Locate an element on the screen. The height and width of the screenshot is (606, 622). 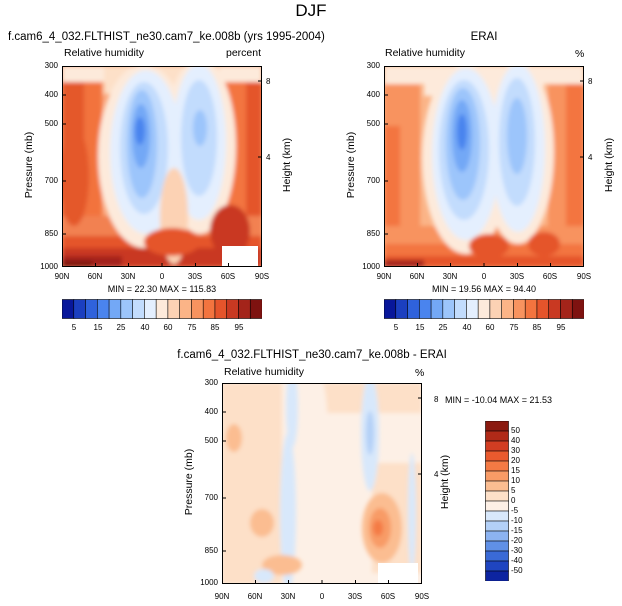
panel2-xtick-60s: 60S is located at coordinates (550, 276).